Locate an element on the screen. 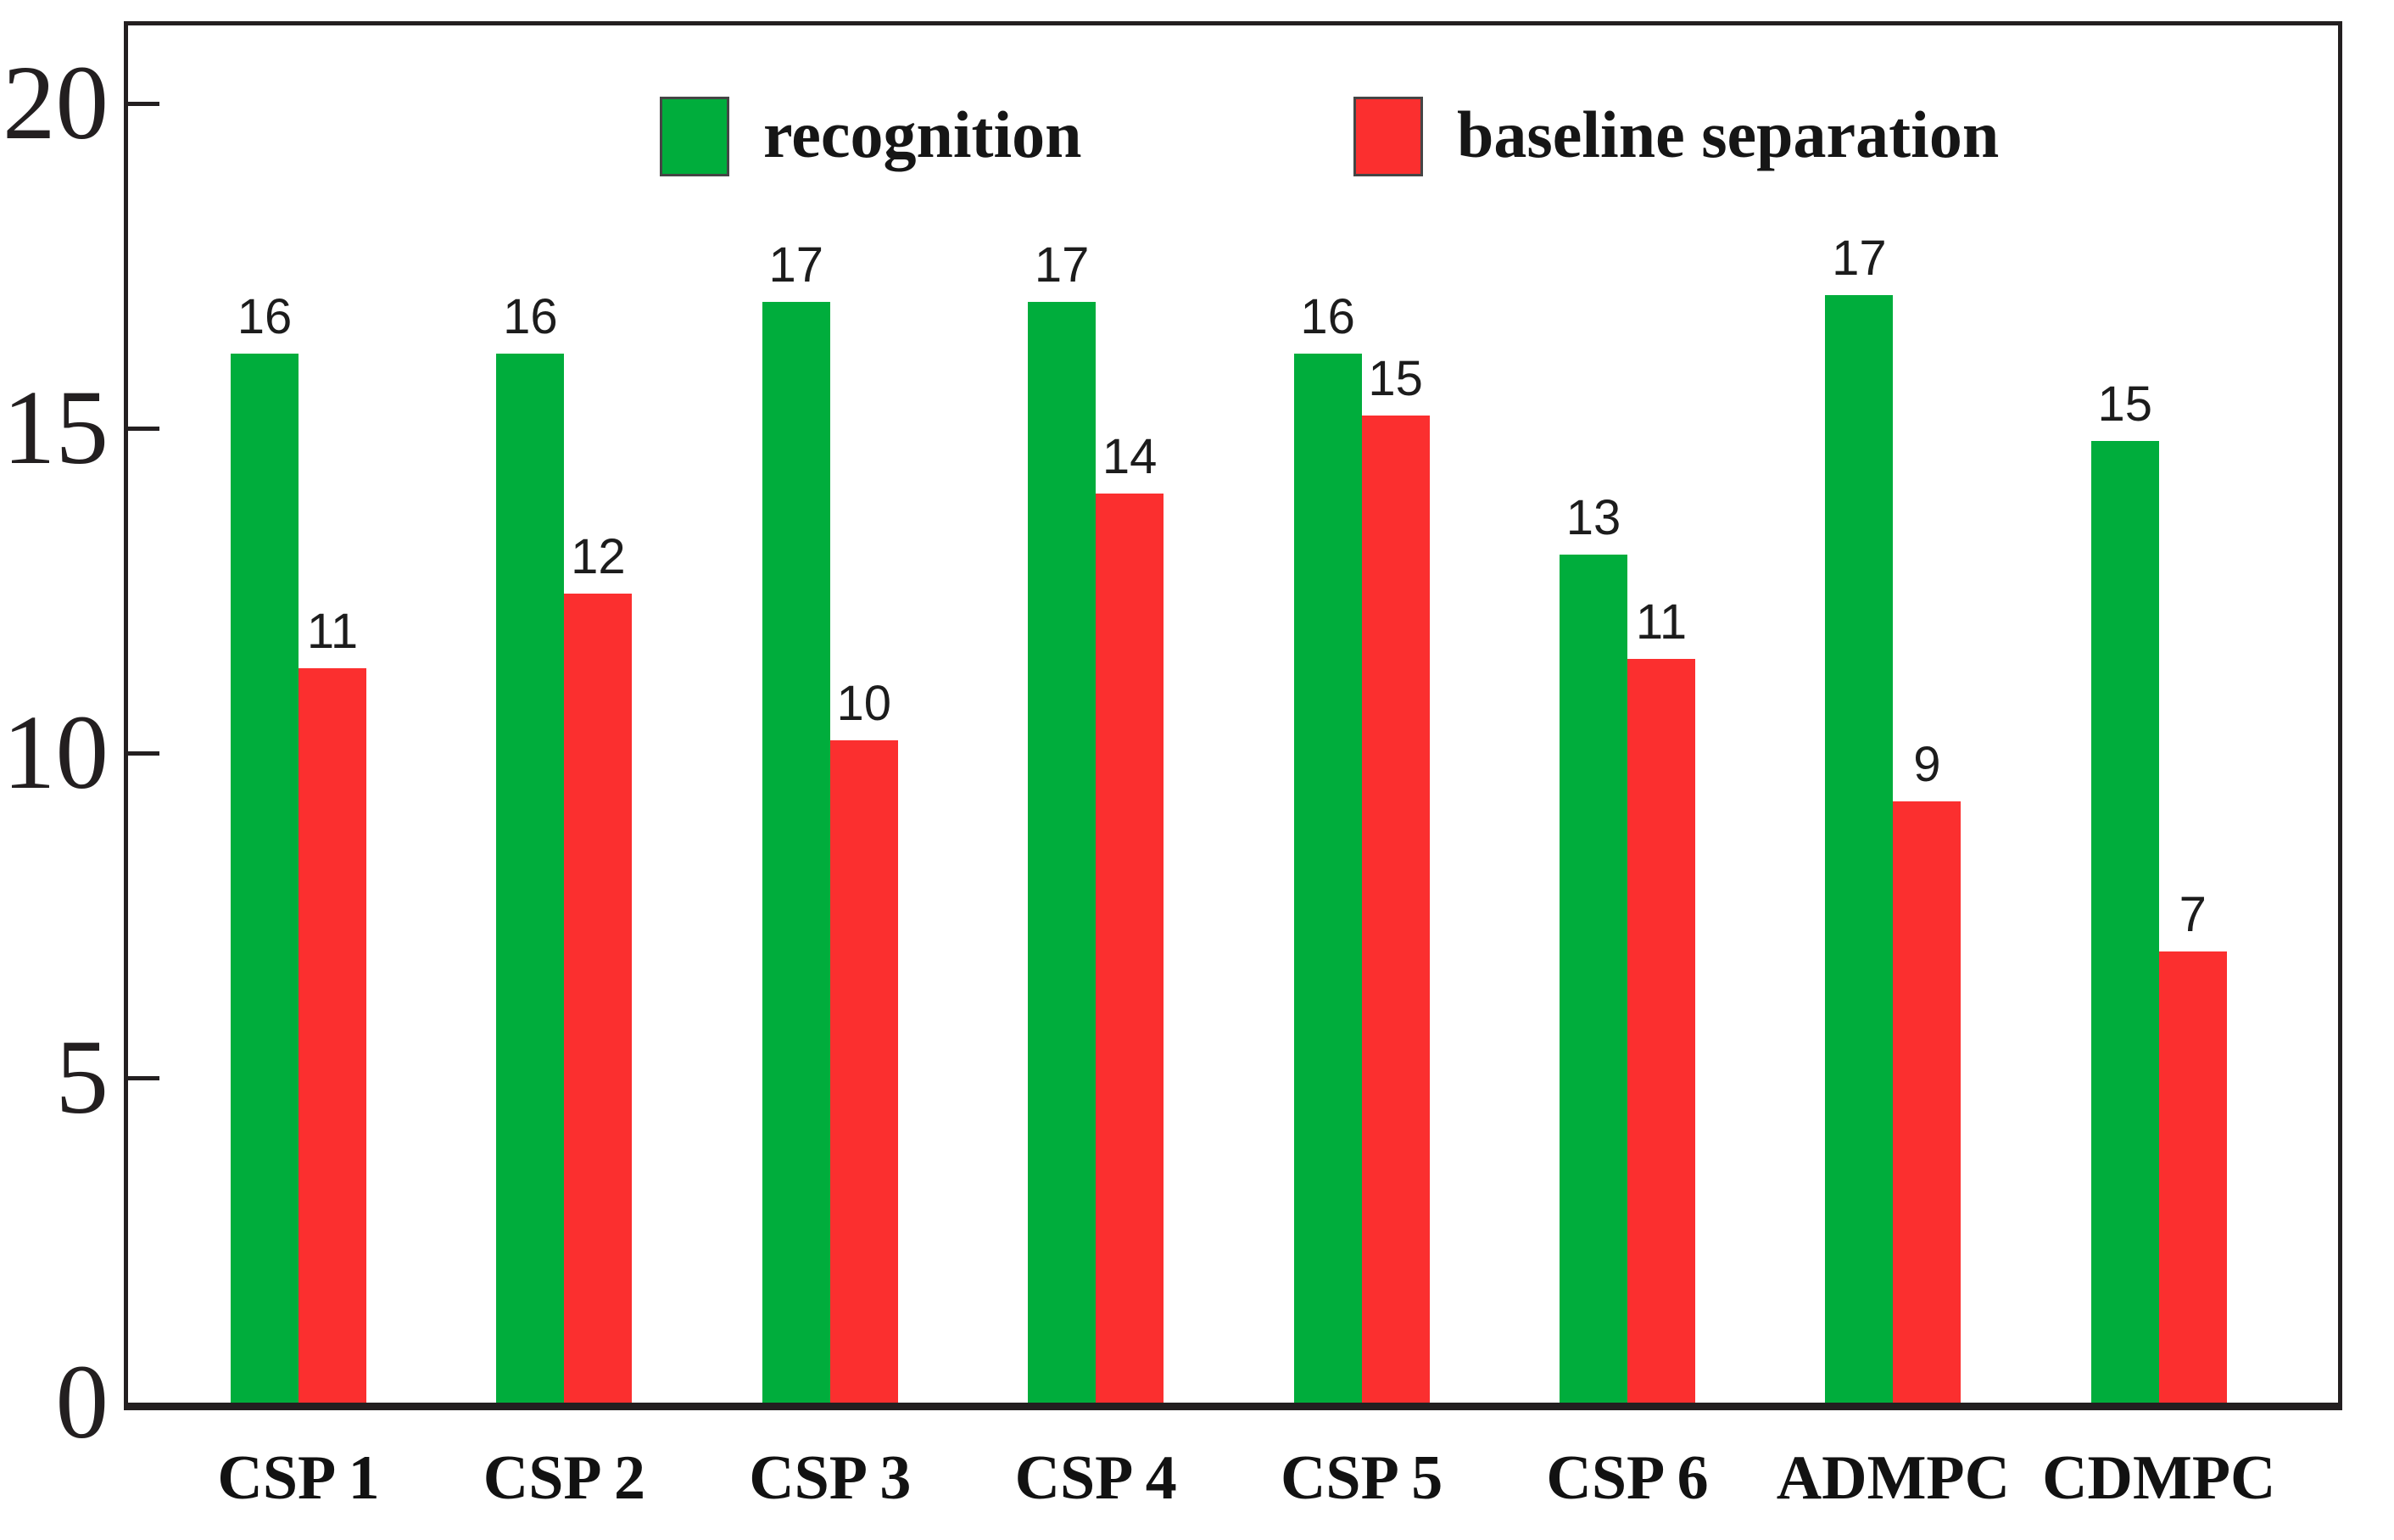 This screenshot has height=1540, width=2394. legend-item-recognition: recognition is located at coordinates (871, 135).